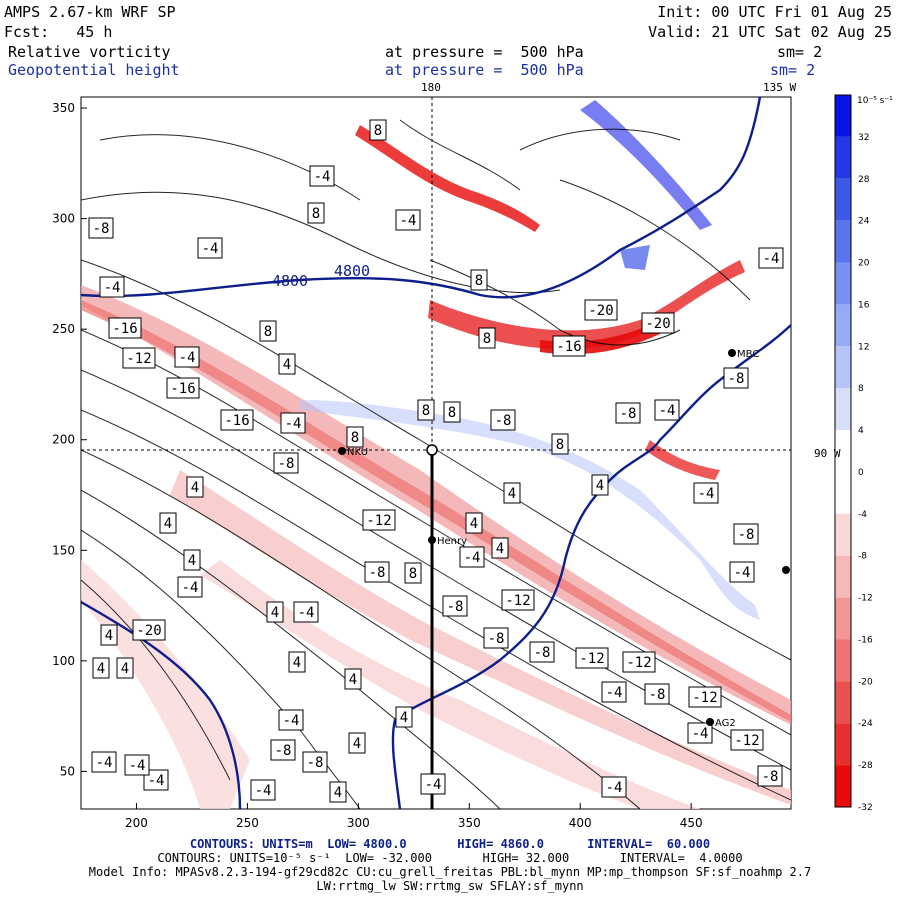  I want to click on colorbar-label: 12, so click(863, 347).